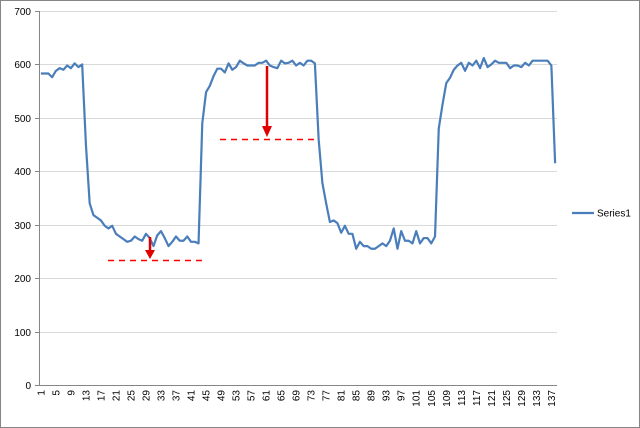 This screenshot has width=640, height=428. Describe the element at coordinates (28, 386) in the screenshot. I see `y-tick-label: 0` at that location.